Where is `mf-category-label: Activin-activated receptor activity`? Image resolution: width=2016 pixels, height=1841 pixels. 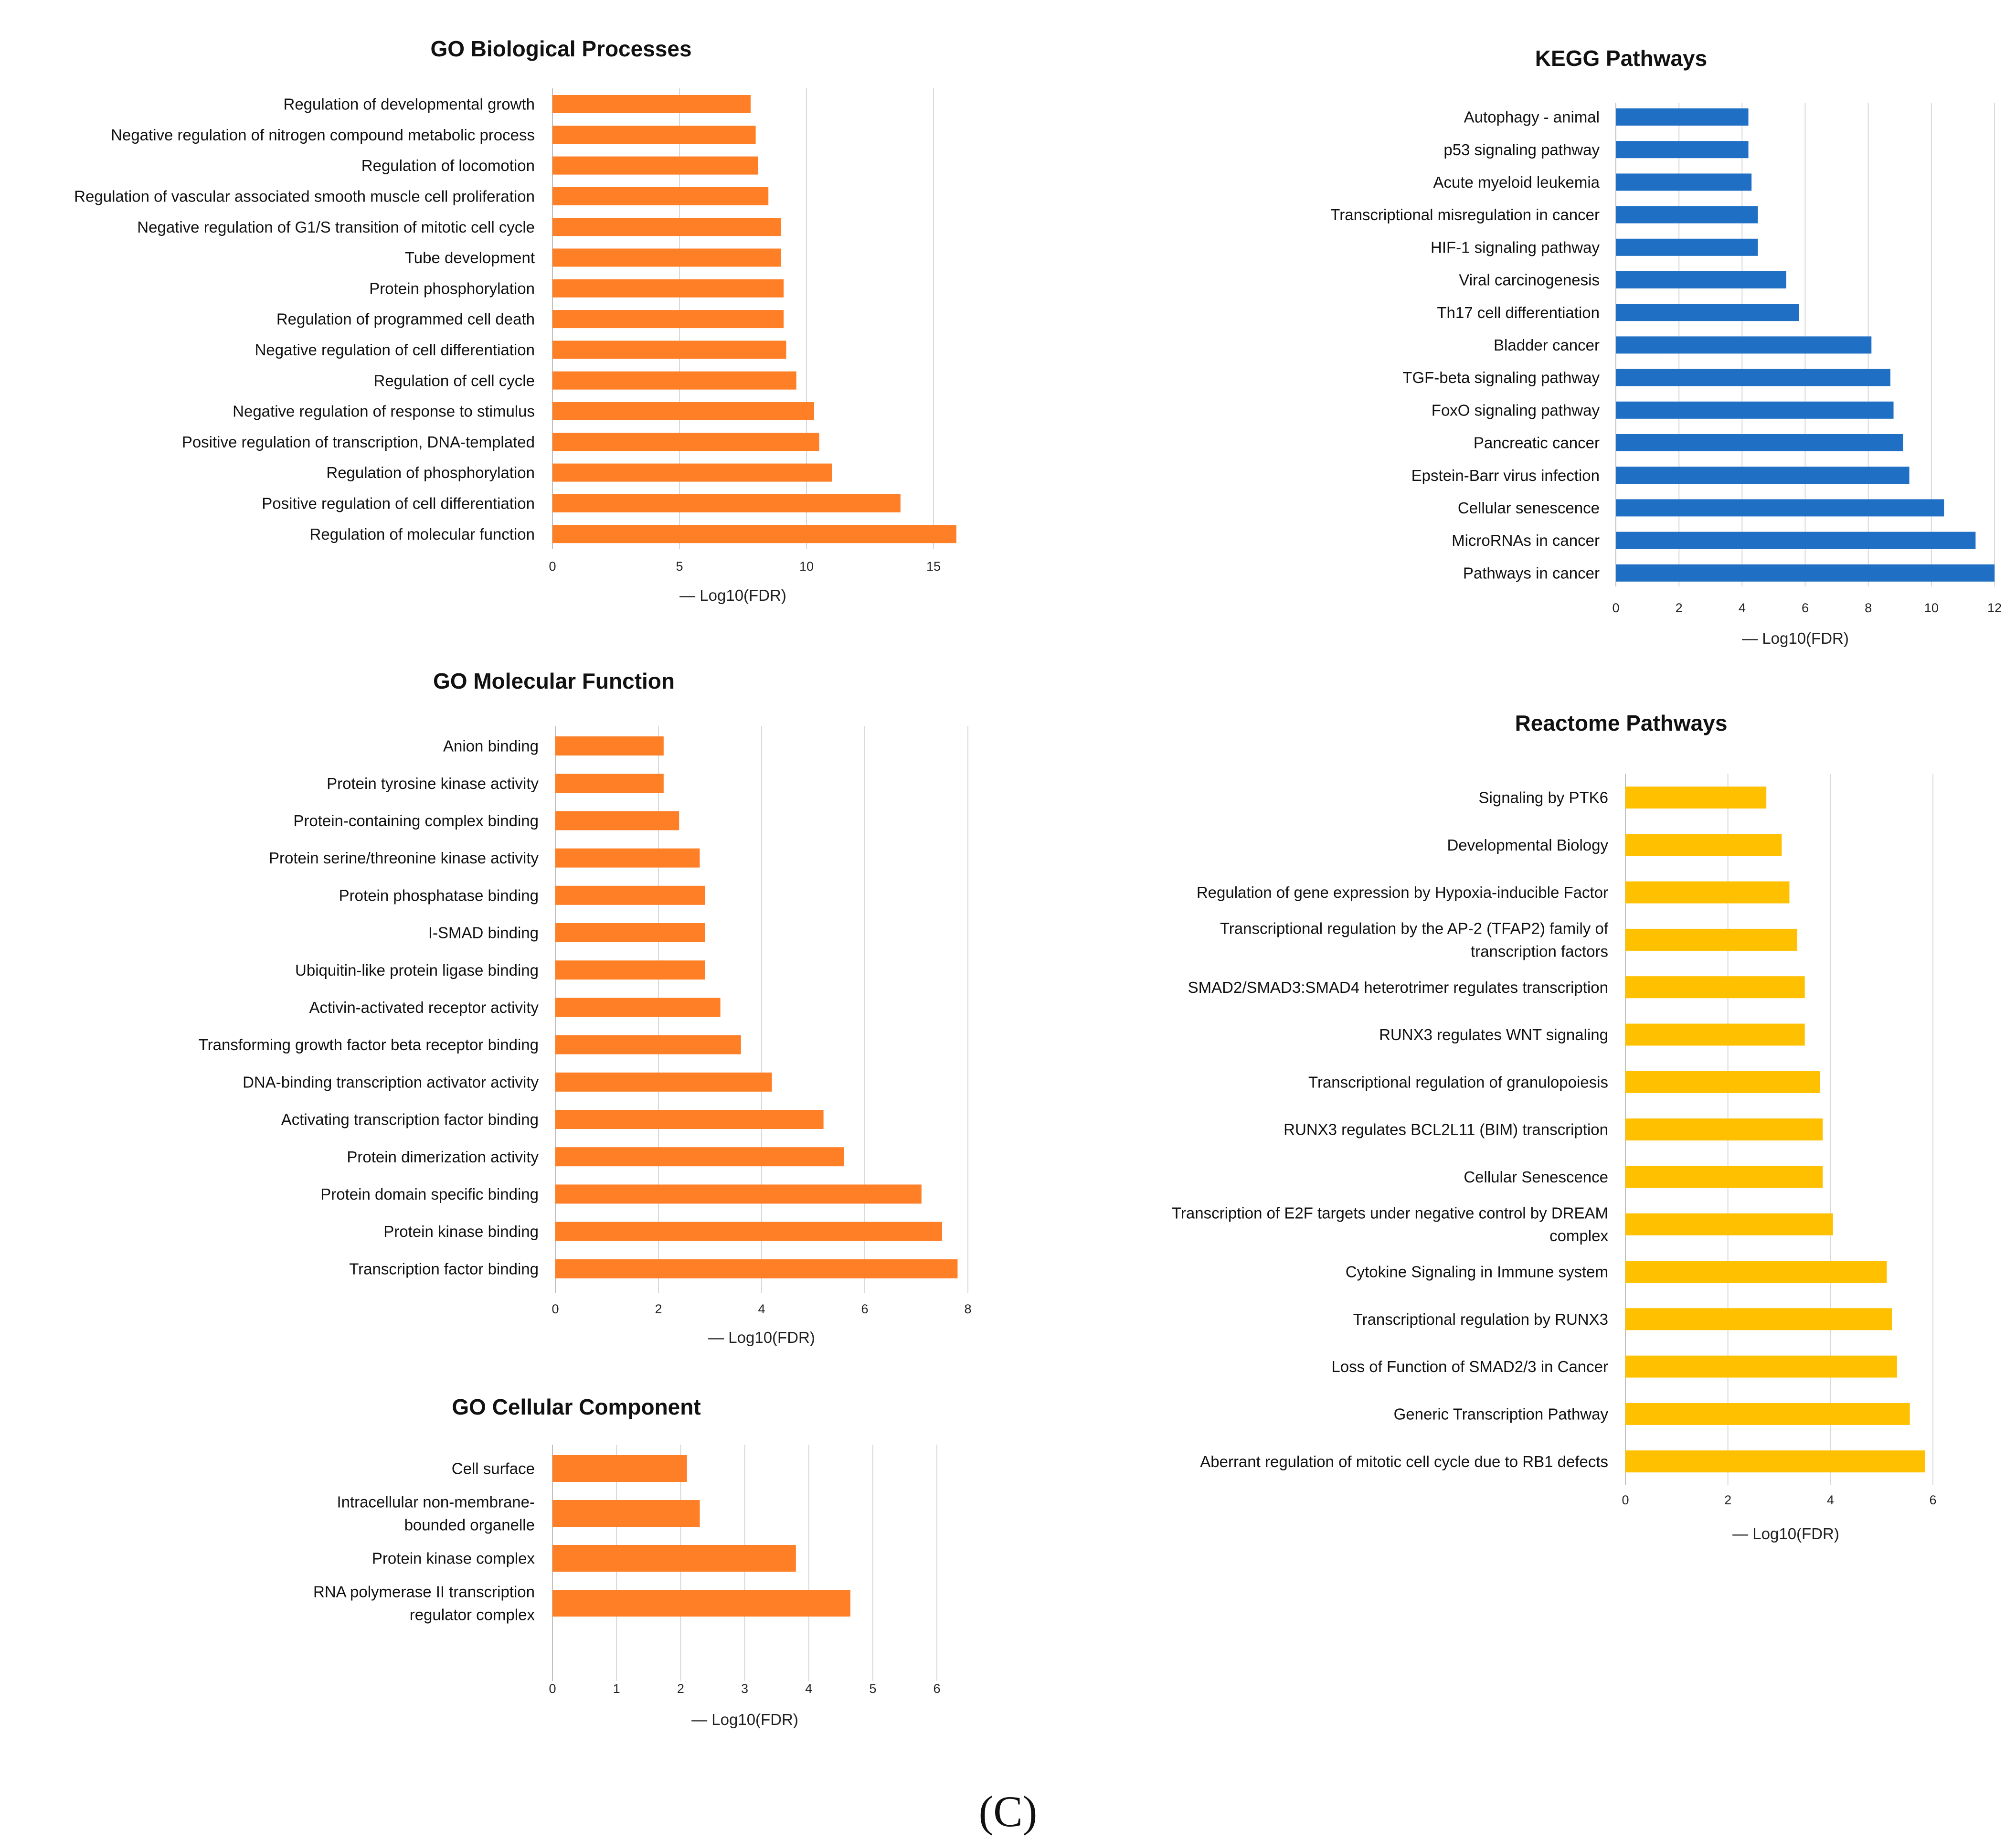
mf-category-label: Activin-activated receptor activity is located at coordinates (424, 1008).